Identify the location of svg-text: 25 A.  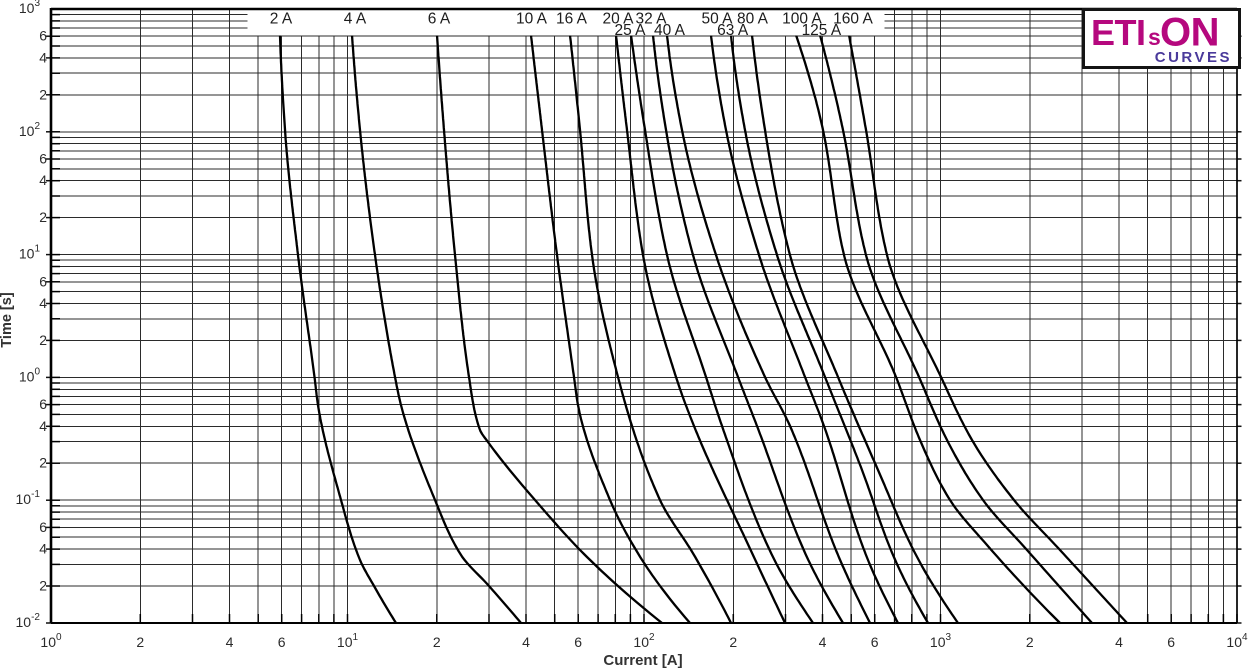
(630, 30).